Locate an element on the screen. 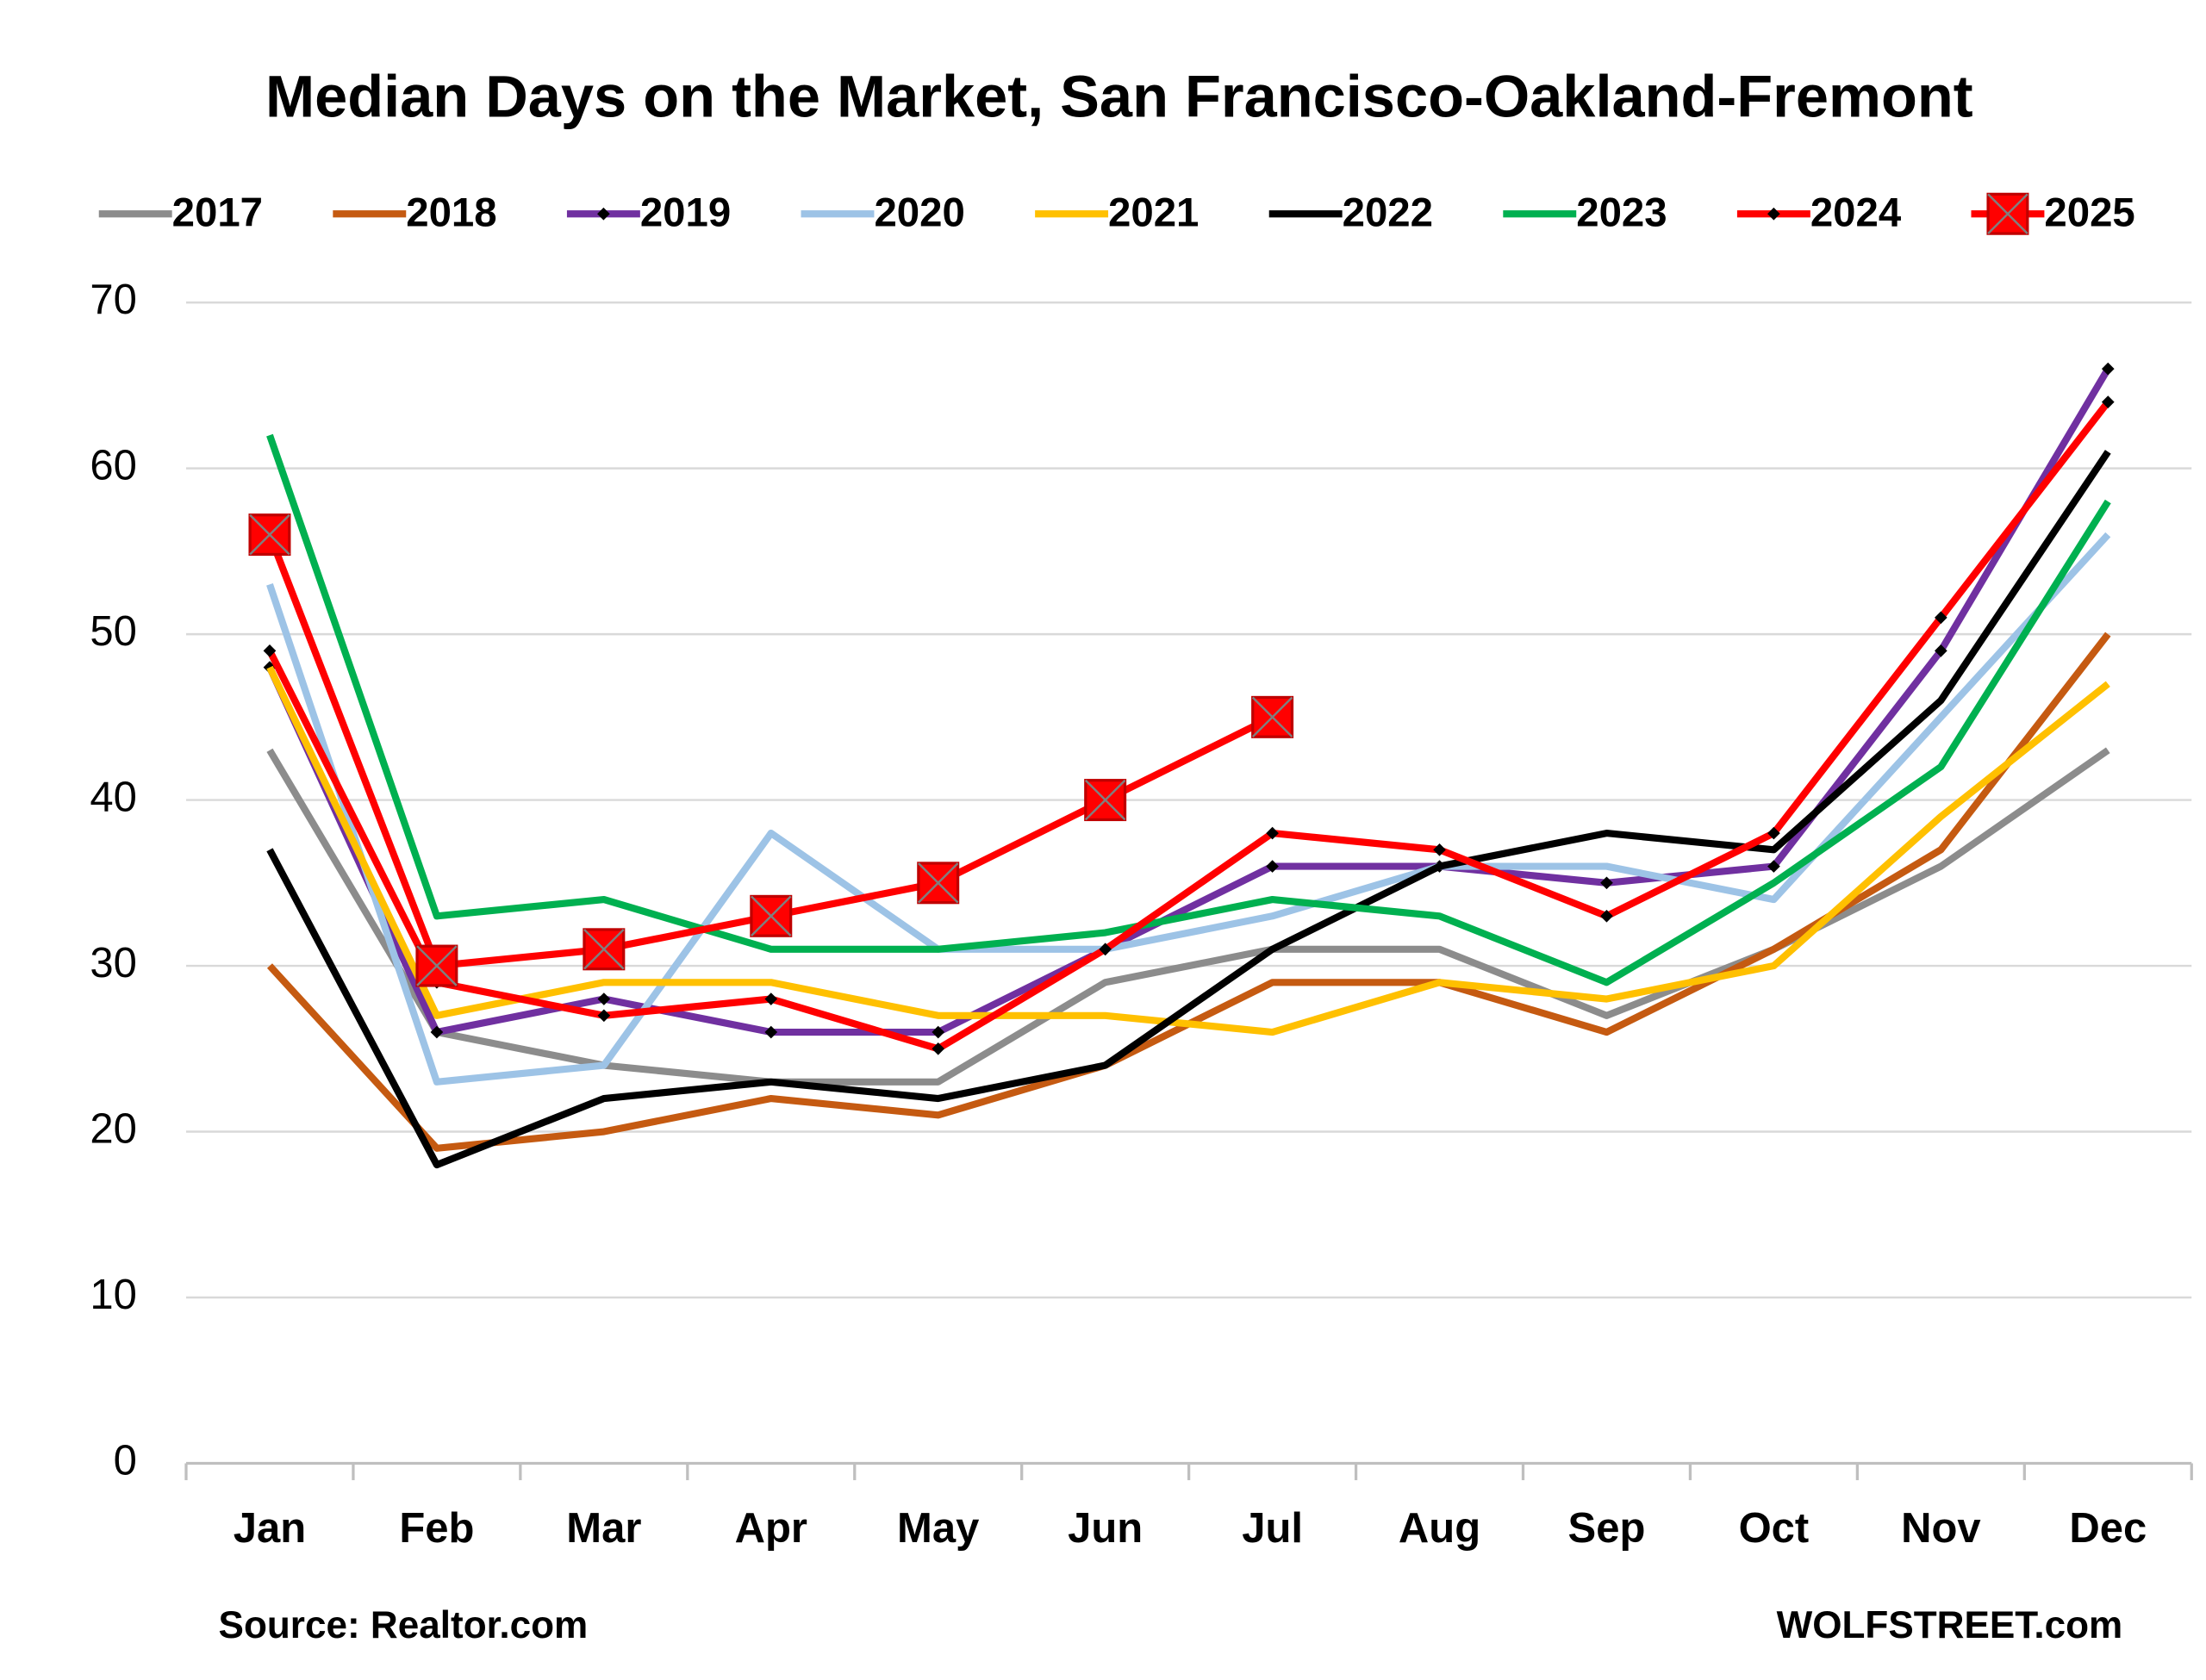 The width and height of the screenshot is (2206, 1680). x-tick-label: Sep is located at coordinates (1607, 1529).